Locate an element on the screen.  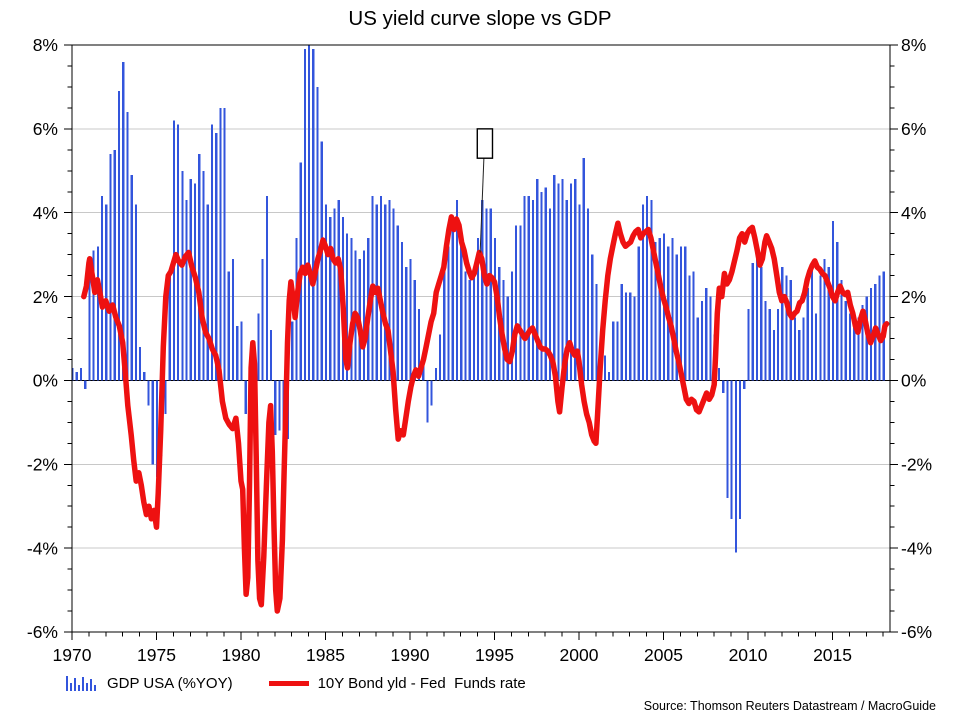
x-axis-label: 2000 is located at coordinates (579, 655).